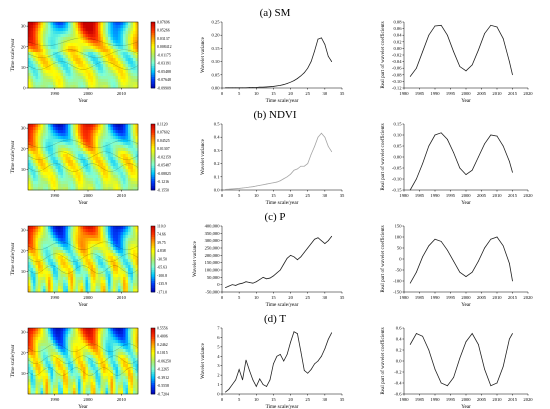 This screenshot has width=550, height=409. Describe the element at coordinates (397, 22) in the screenshot. I see `y-tick-label: 0.08` at that location.